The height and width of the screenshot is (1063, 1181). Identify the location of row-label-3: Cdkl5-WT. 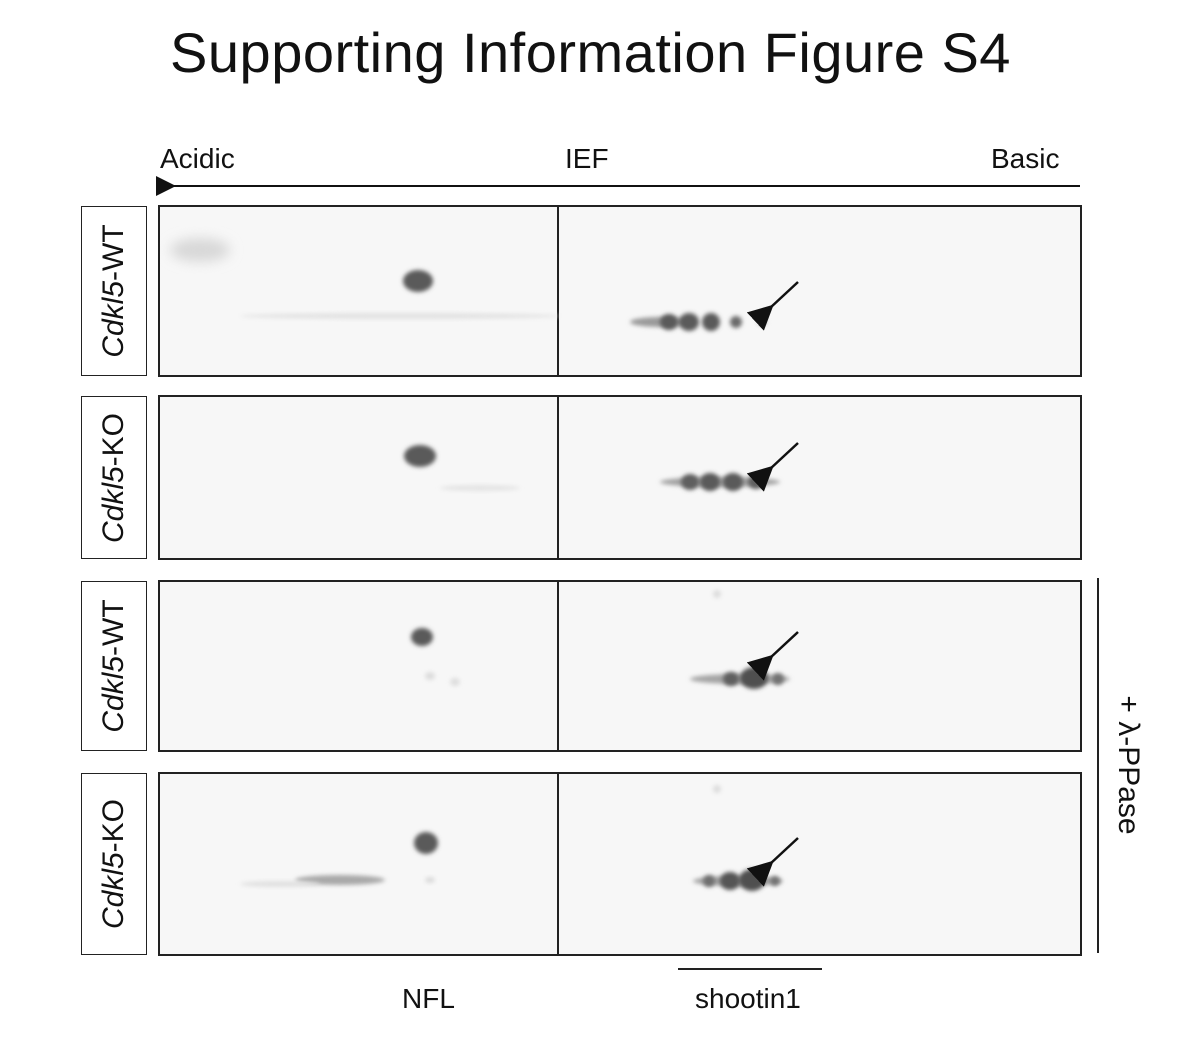
(114, 666).